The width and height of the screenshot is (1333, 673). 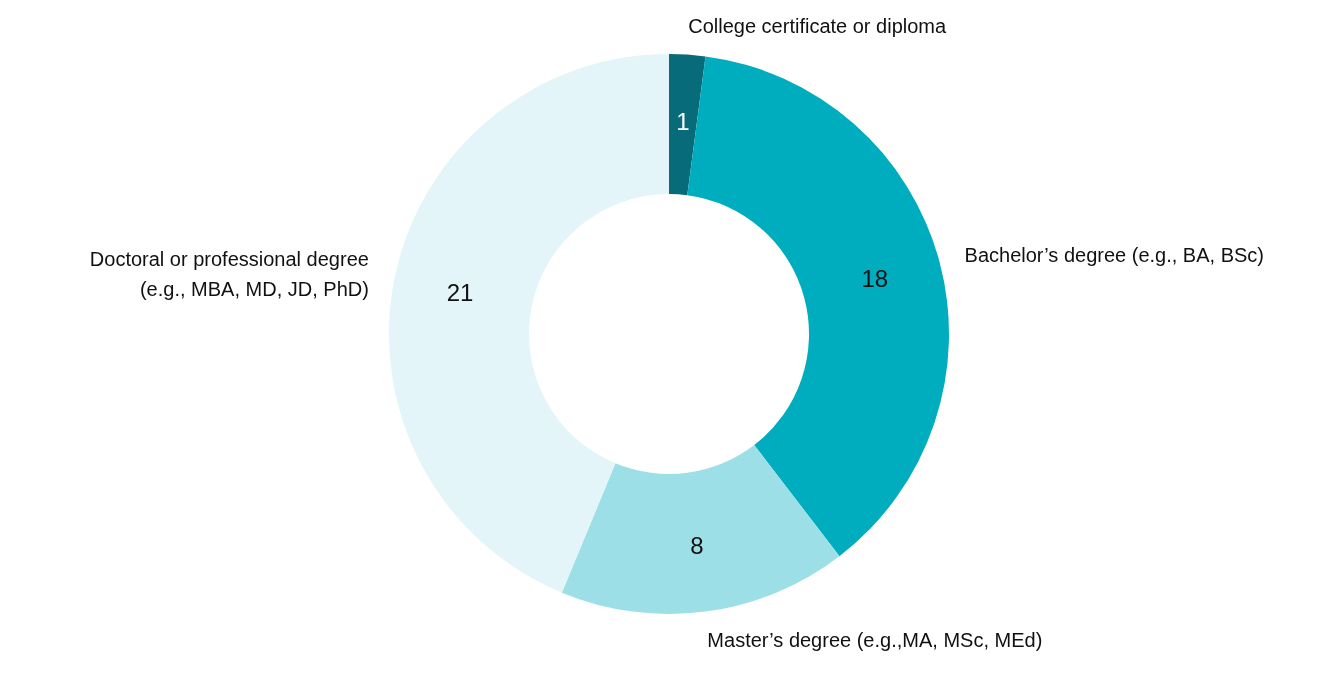 What do you see at coordinates (229, 274) in the screenshot?
I see `slice-label: Doctoral or professional degree (e.g., MBA, MD, JD, PhD)` at bounding box center [229, 274].